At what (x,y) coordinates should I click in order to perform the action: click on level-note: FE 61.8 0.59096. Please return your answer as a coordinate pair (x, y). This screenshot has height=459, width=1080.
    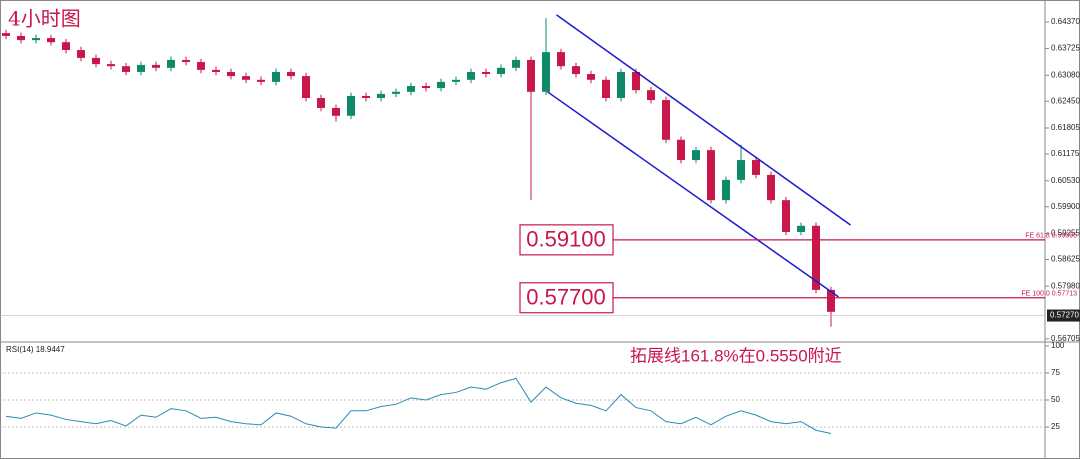
    Looking at the image, I should click on (1051, 236).